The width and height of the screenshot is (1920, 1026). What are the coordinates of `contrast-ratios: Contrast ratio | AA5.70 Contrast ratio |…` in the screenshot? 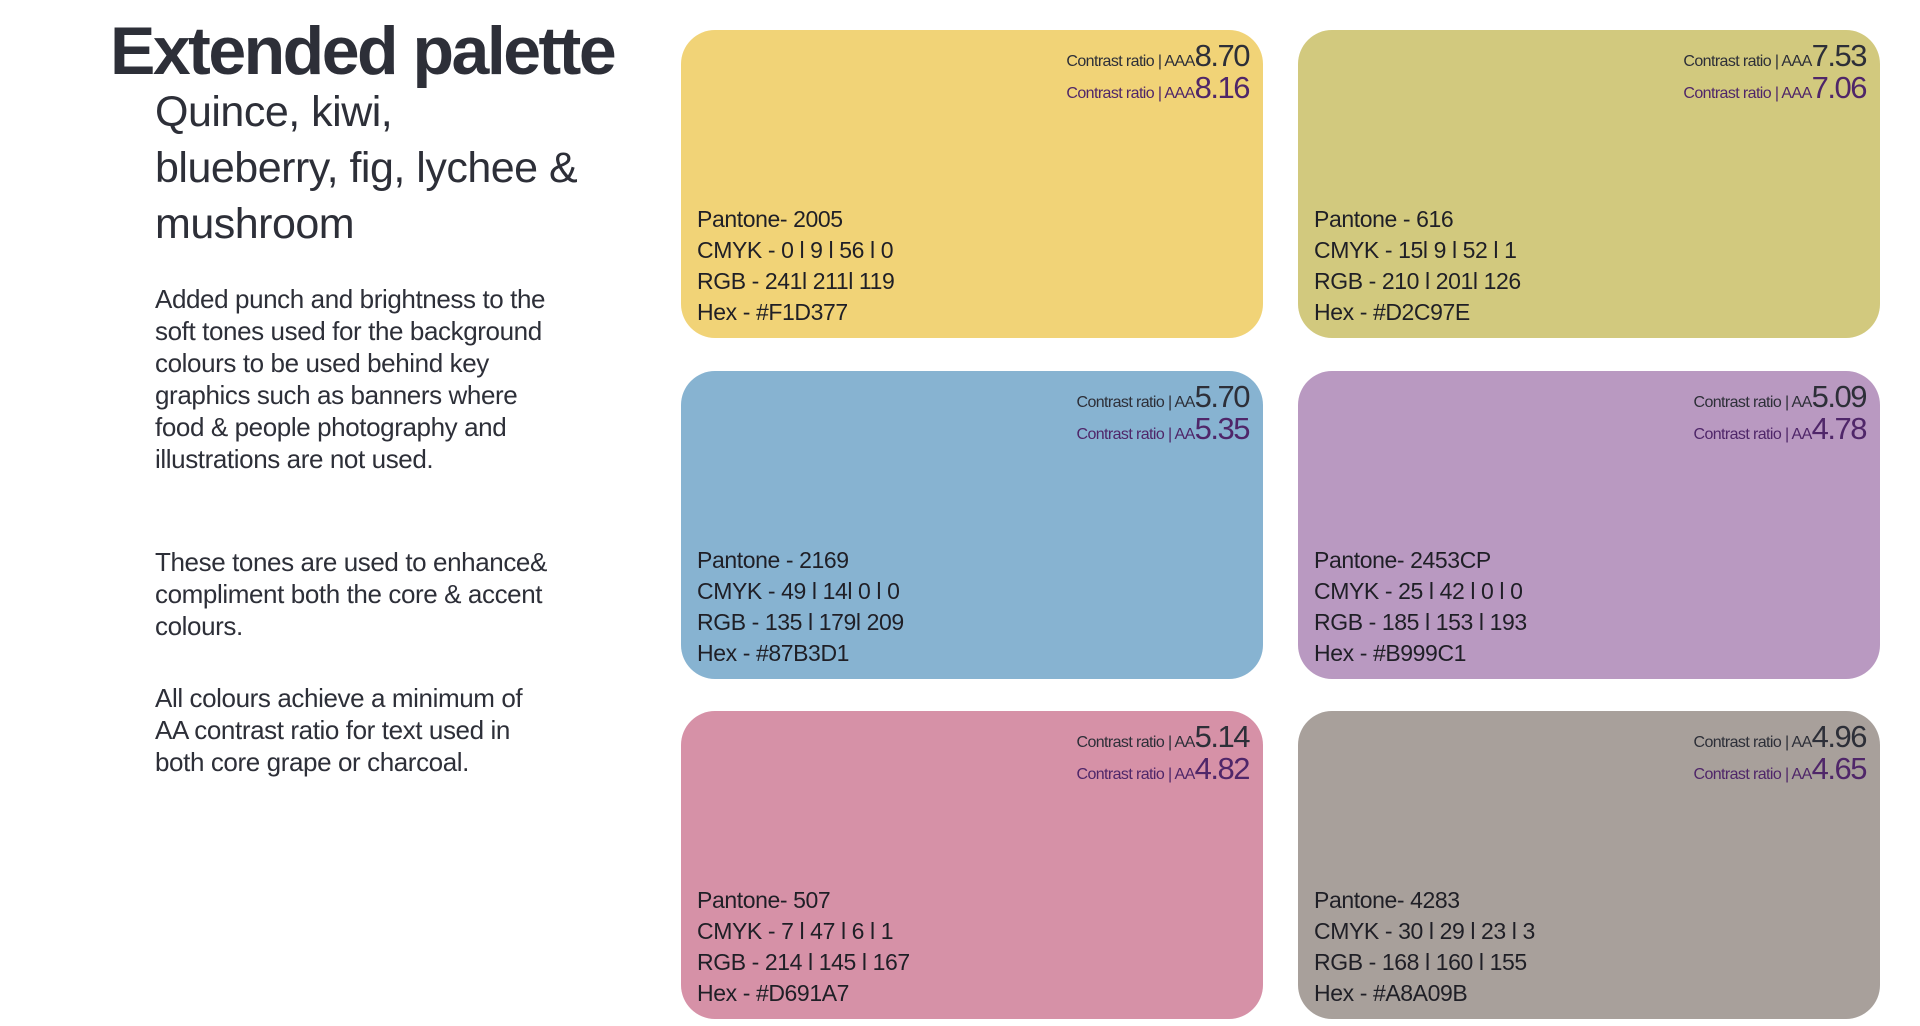 It's located at (1163, 412).